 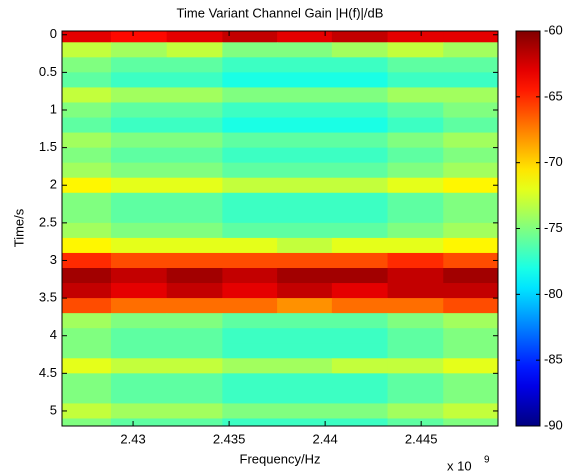 I want to click on y-tick-label: 0.5, so click(x=48, y=71).